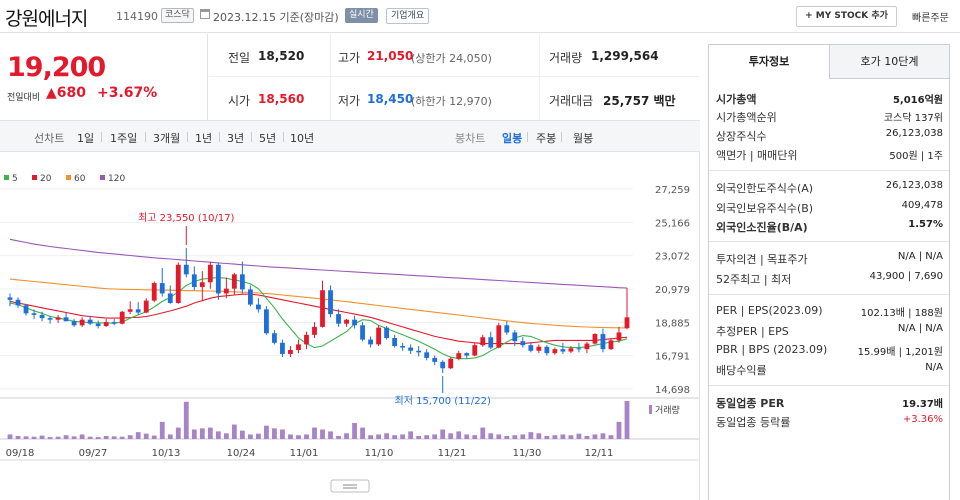 The image size is (960, 500). What do you see at coordinates (829, 99) in the screenshot?
I see `market-cap-row: 시가총액 5,016억원` at bounding box center [829, 99].